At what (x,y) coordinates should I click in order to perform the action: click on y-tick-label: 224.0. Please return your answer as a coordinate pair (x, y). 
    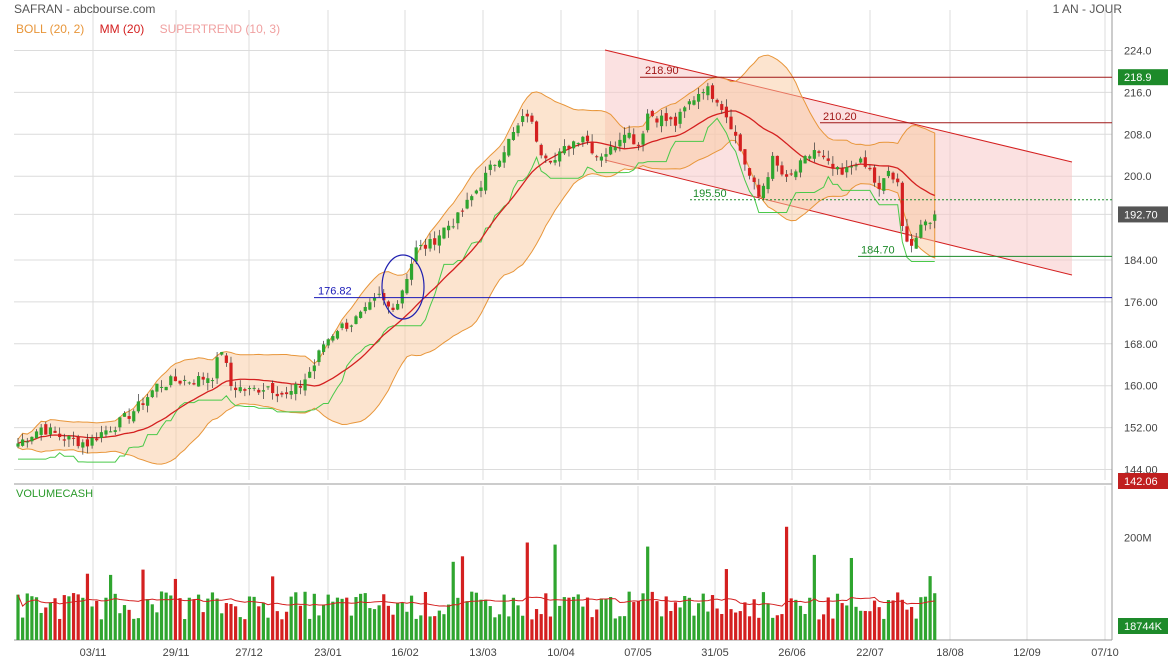
    Looking at the image, I should click on (1138, 51).